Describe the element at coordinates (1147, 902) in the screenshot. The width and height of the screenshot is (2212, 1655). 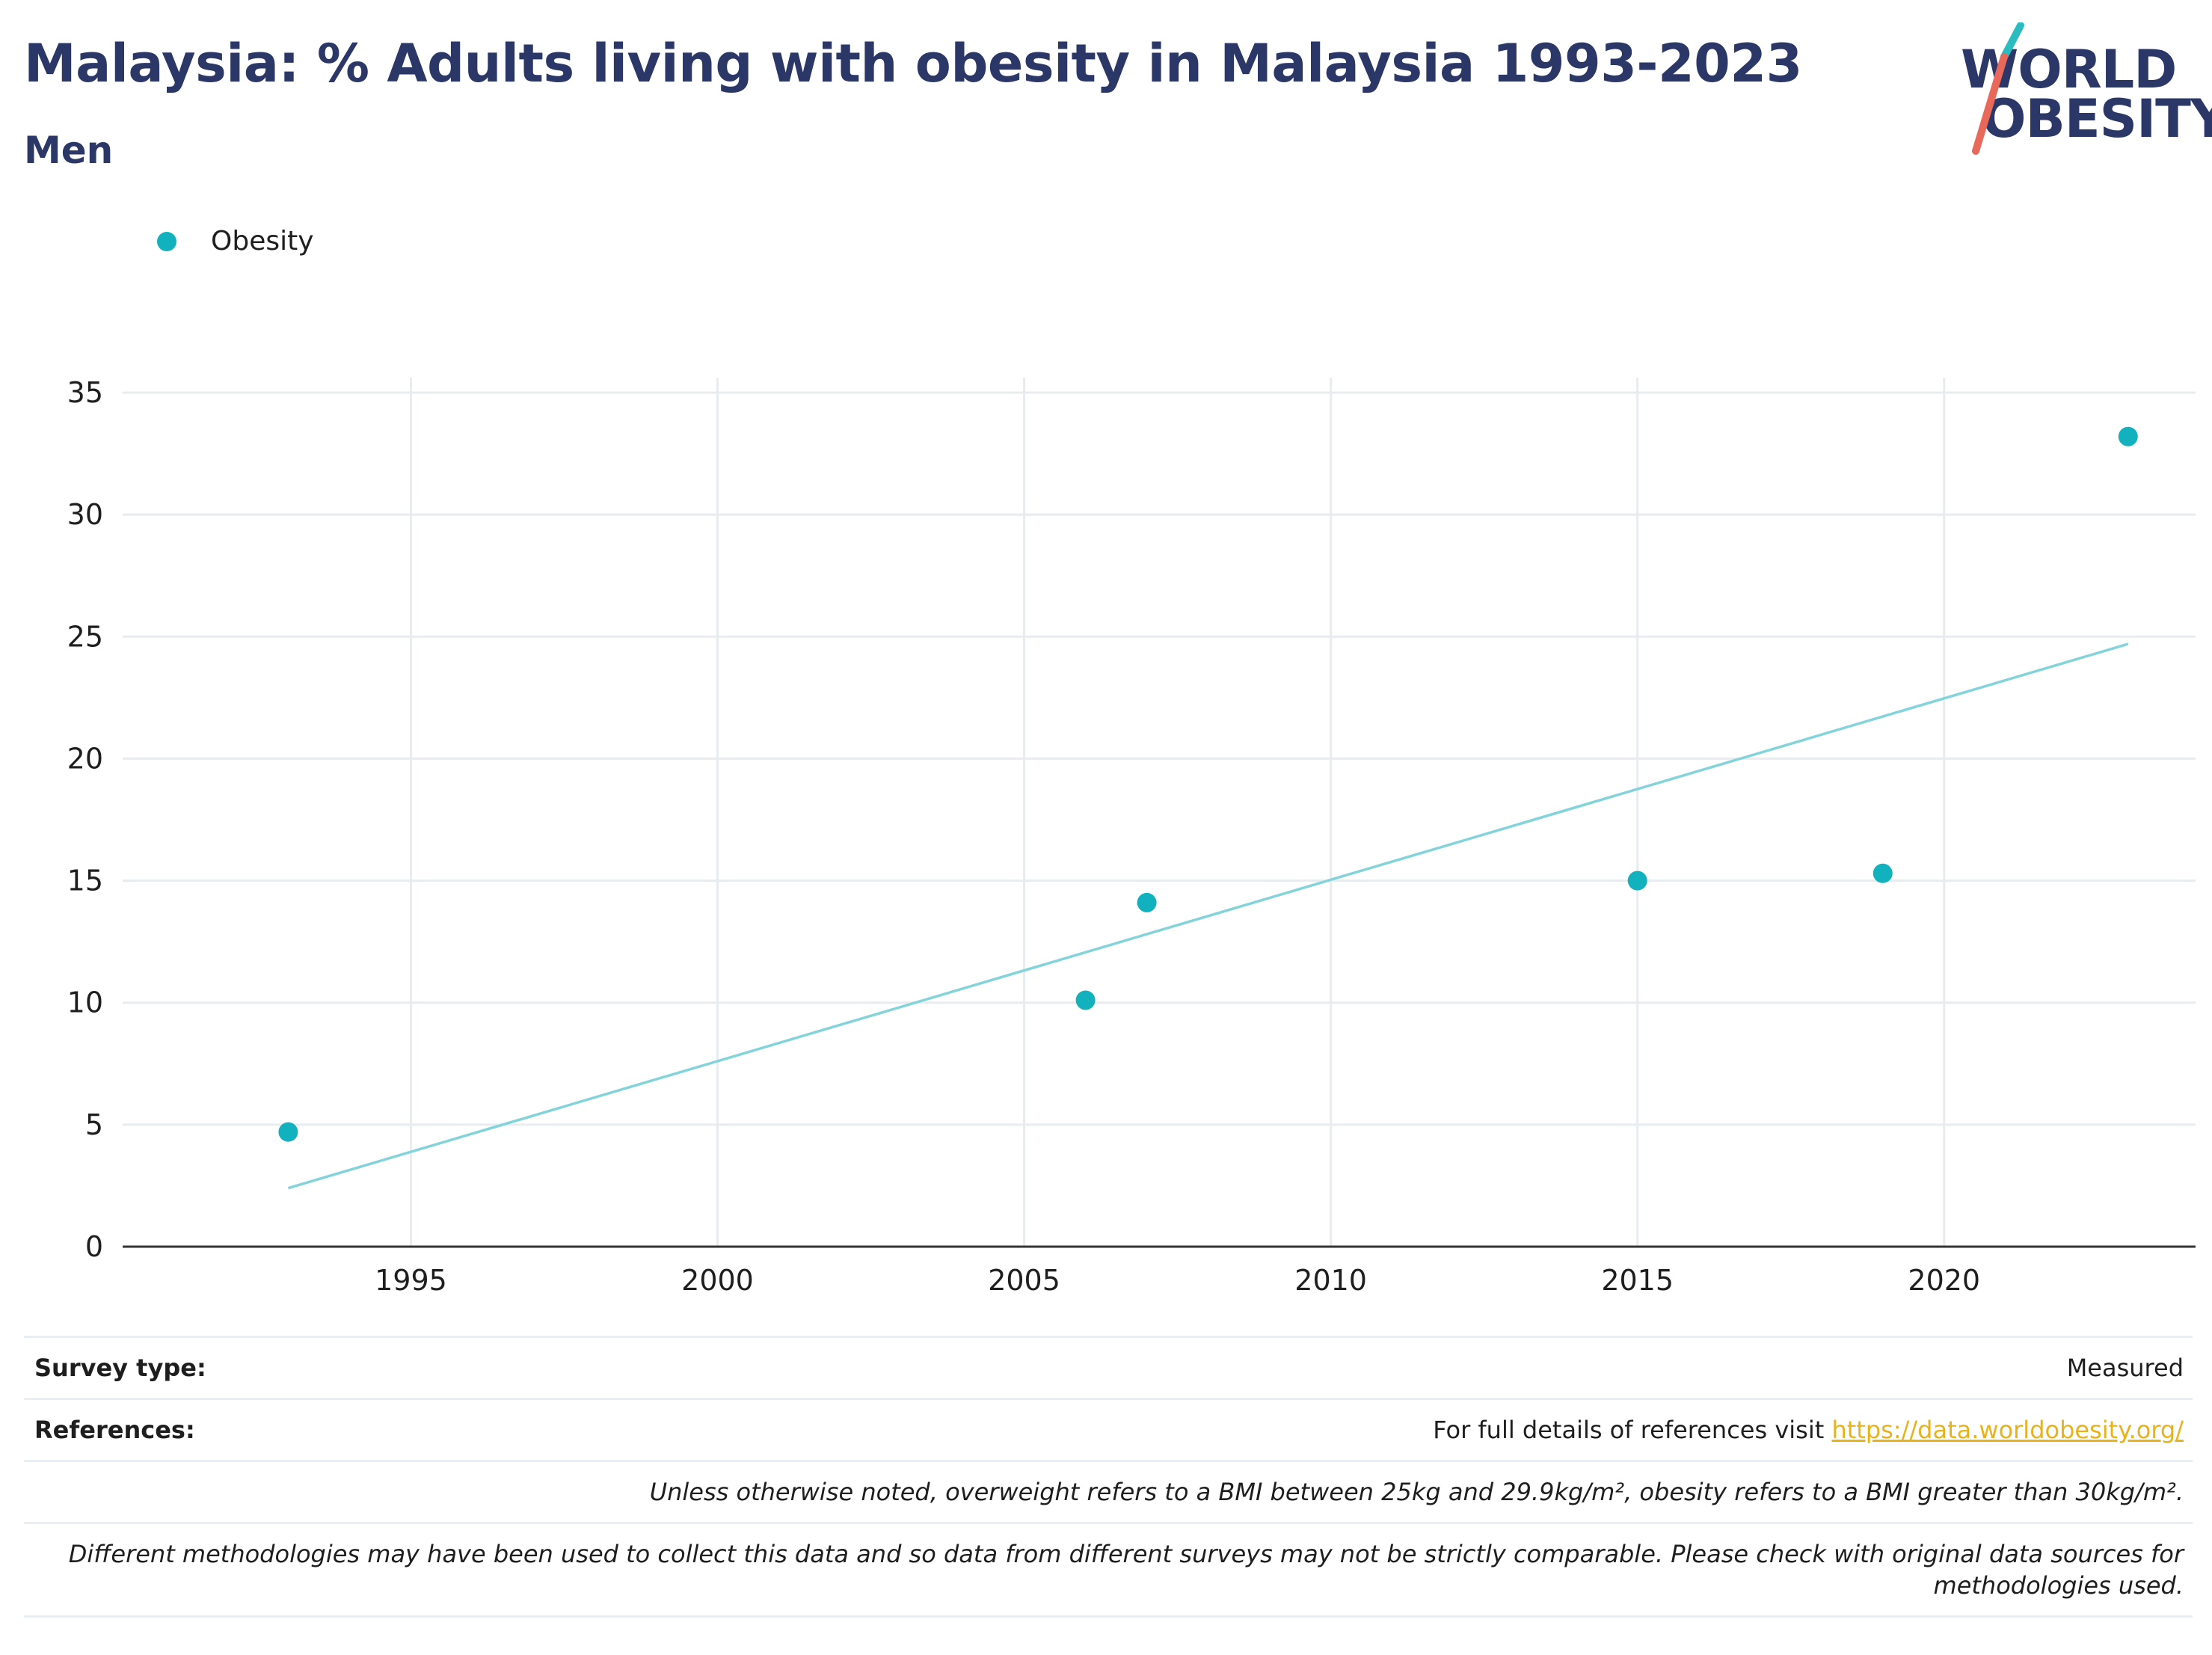
I see `data-point-2007` at that location.